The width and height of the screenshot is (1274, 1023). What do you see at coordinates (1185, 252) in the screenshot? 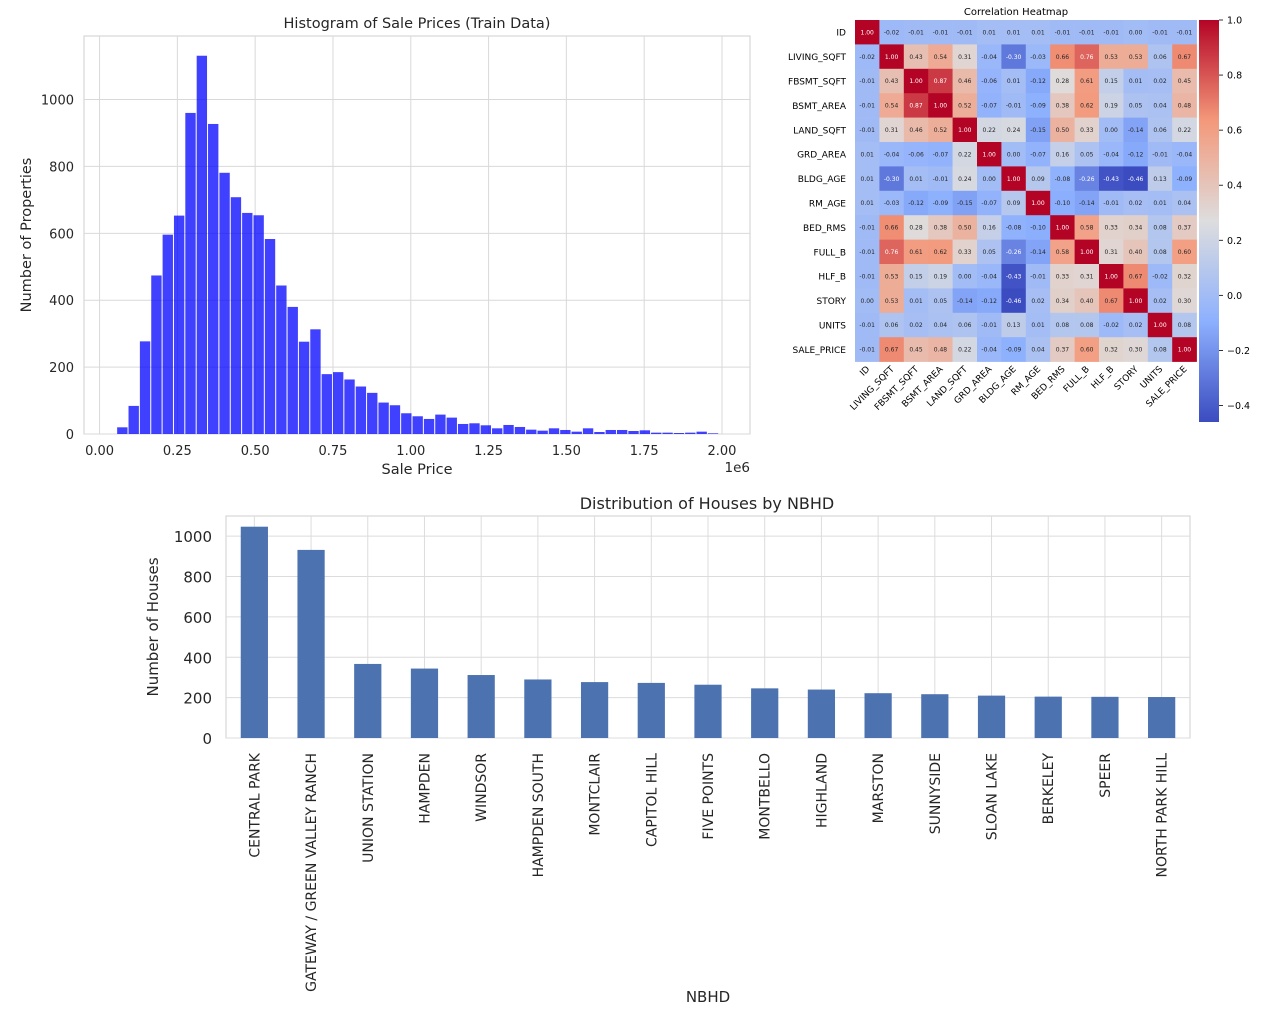
I see `heatmap-cell-value: 0.60` at bounding box center [1185, 252].